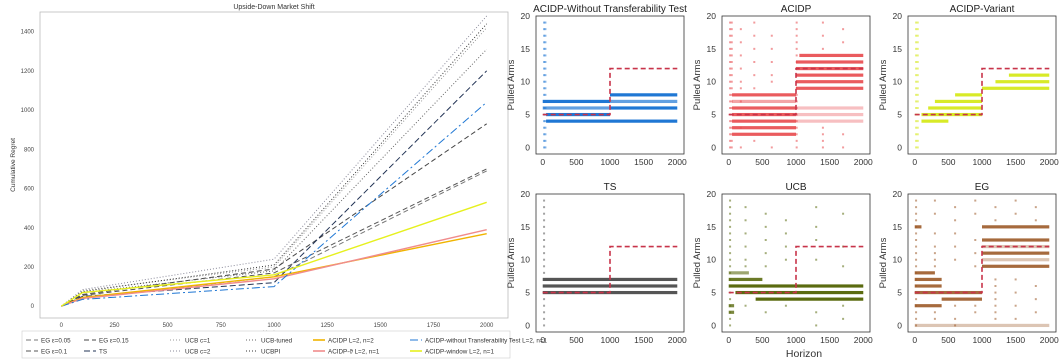 This screenshot has height=360, width=1060. I want to click on panel-y-tick-label: 0, so click(899, 325).